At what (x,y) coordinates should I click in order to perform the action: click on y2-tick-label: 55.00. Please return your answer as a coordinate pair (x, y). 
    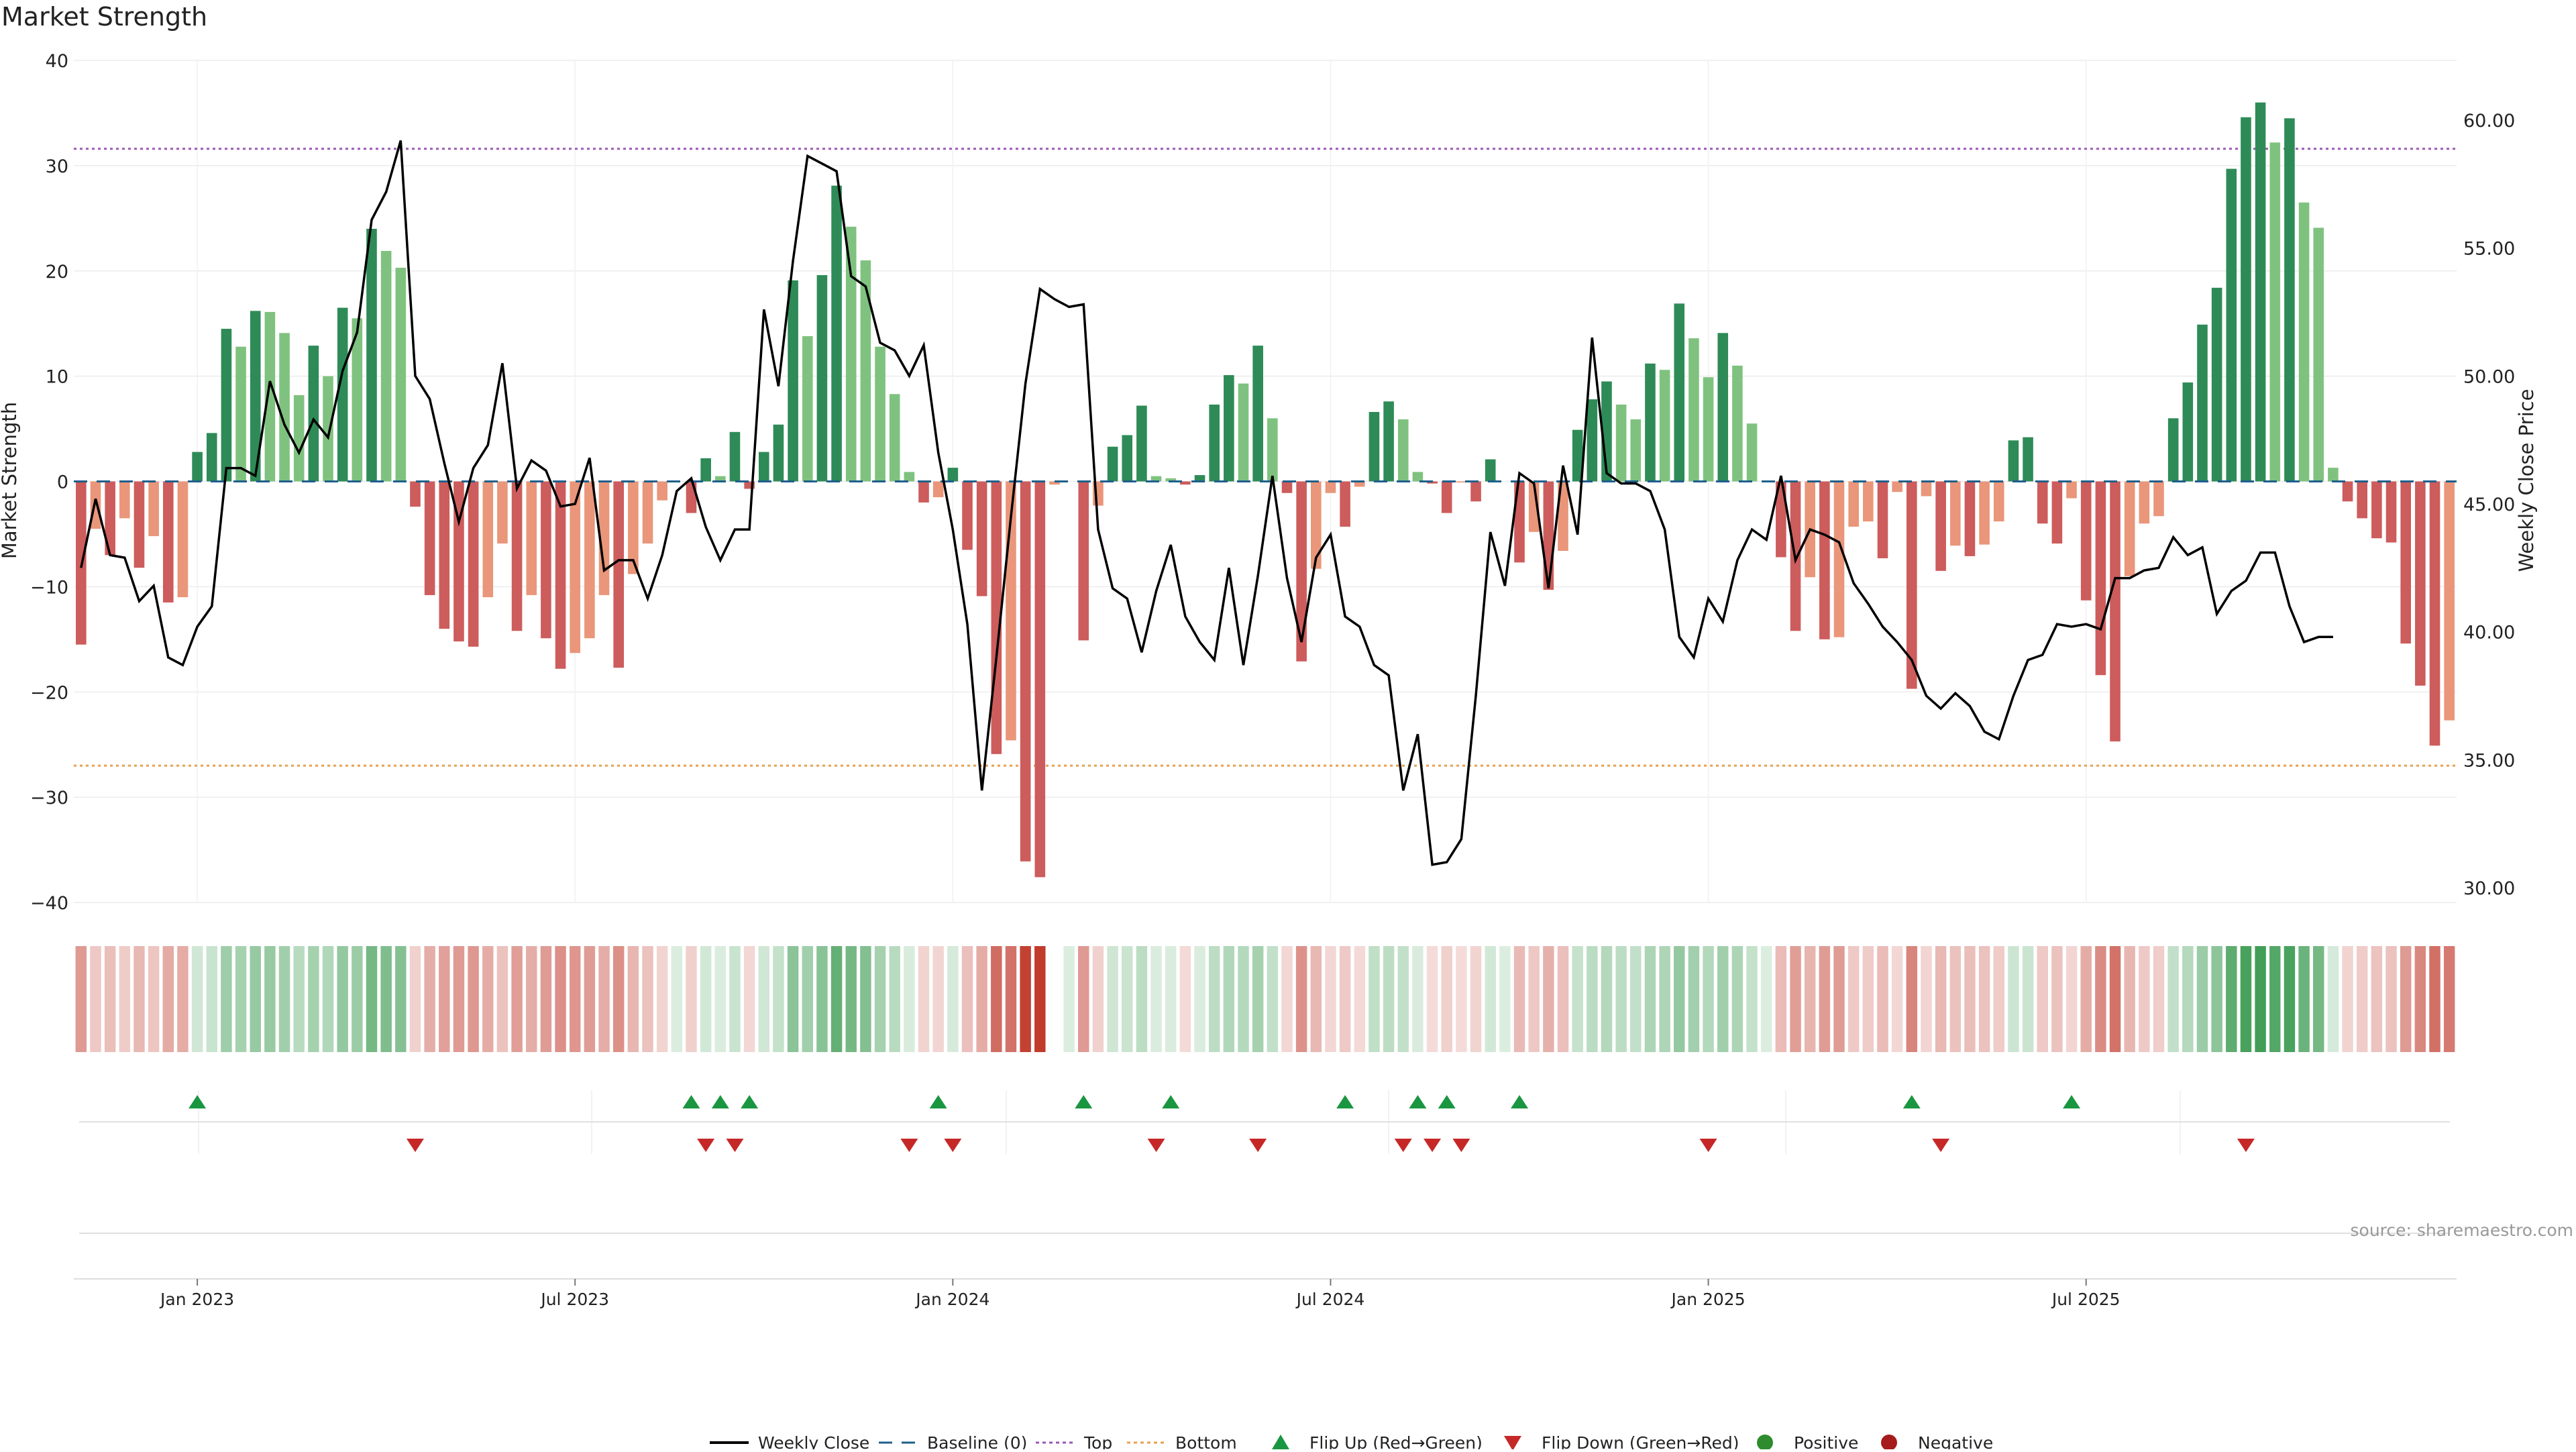
    Looking at the image, I should click on (2489, 250).